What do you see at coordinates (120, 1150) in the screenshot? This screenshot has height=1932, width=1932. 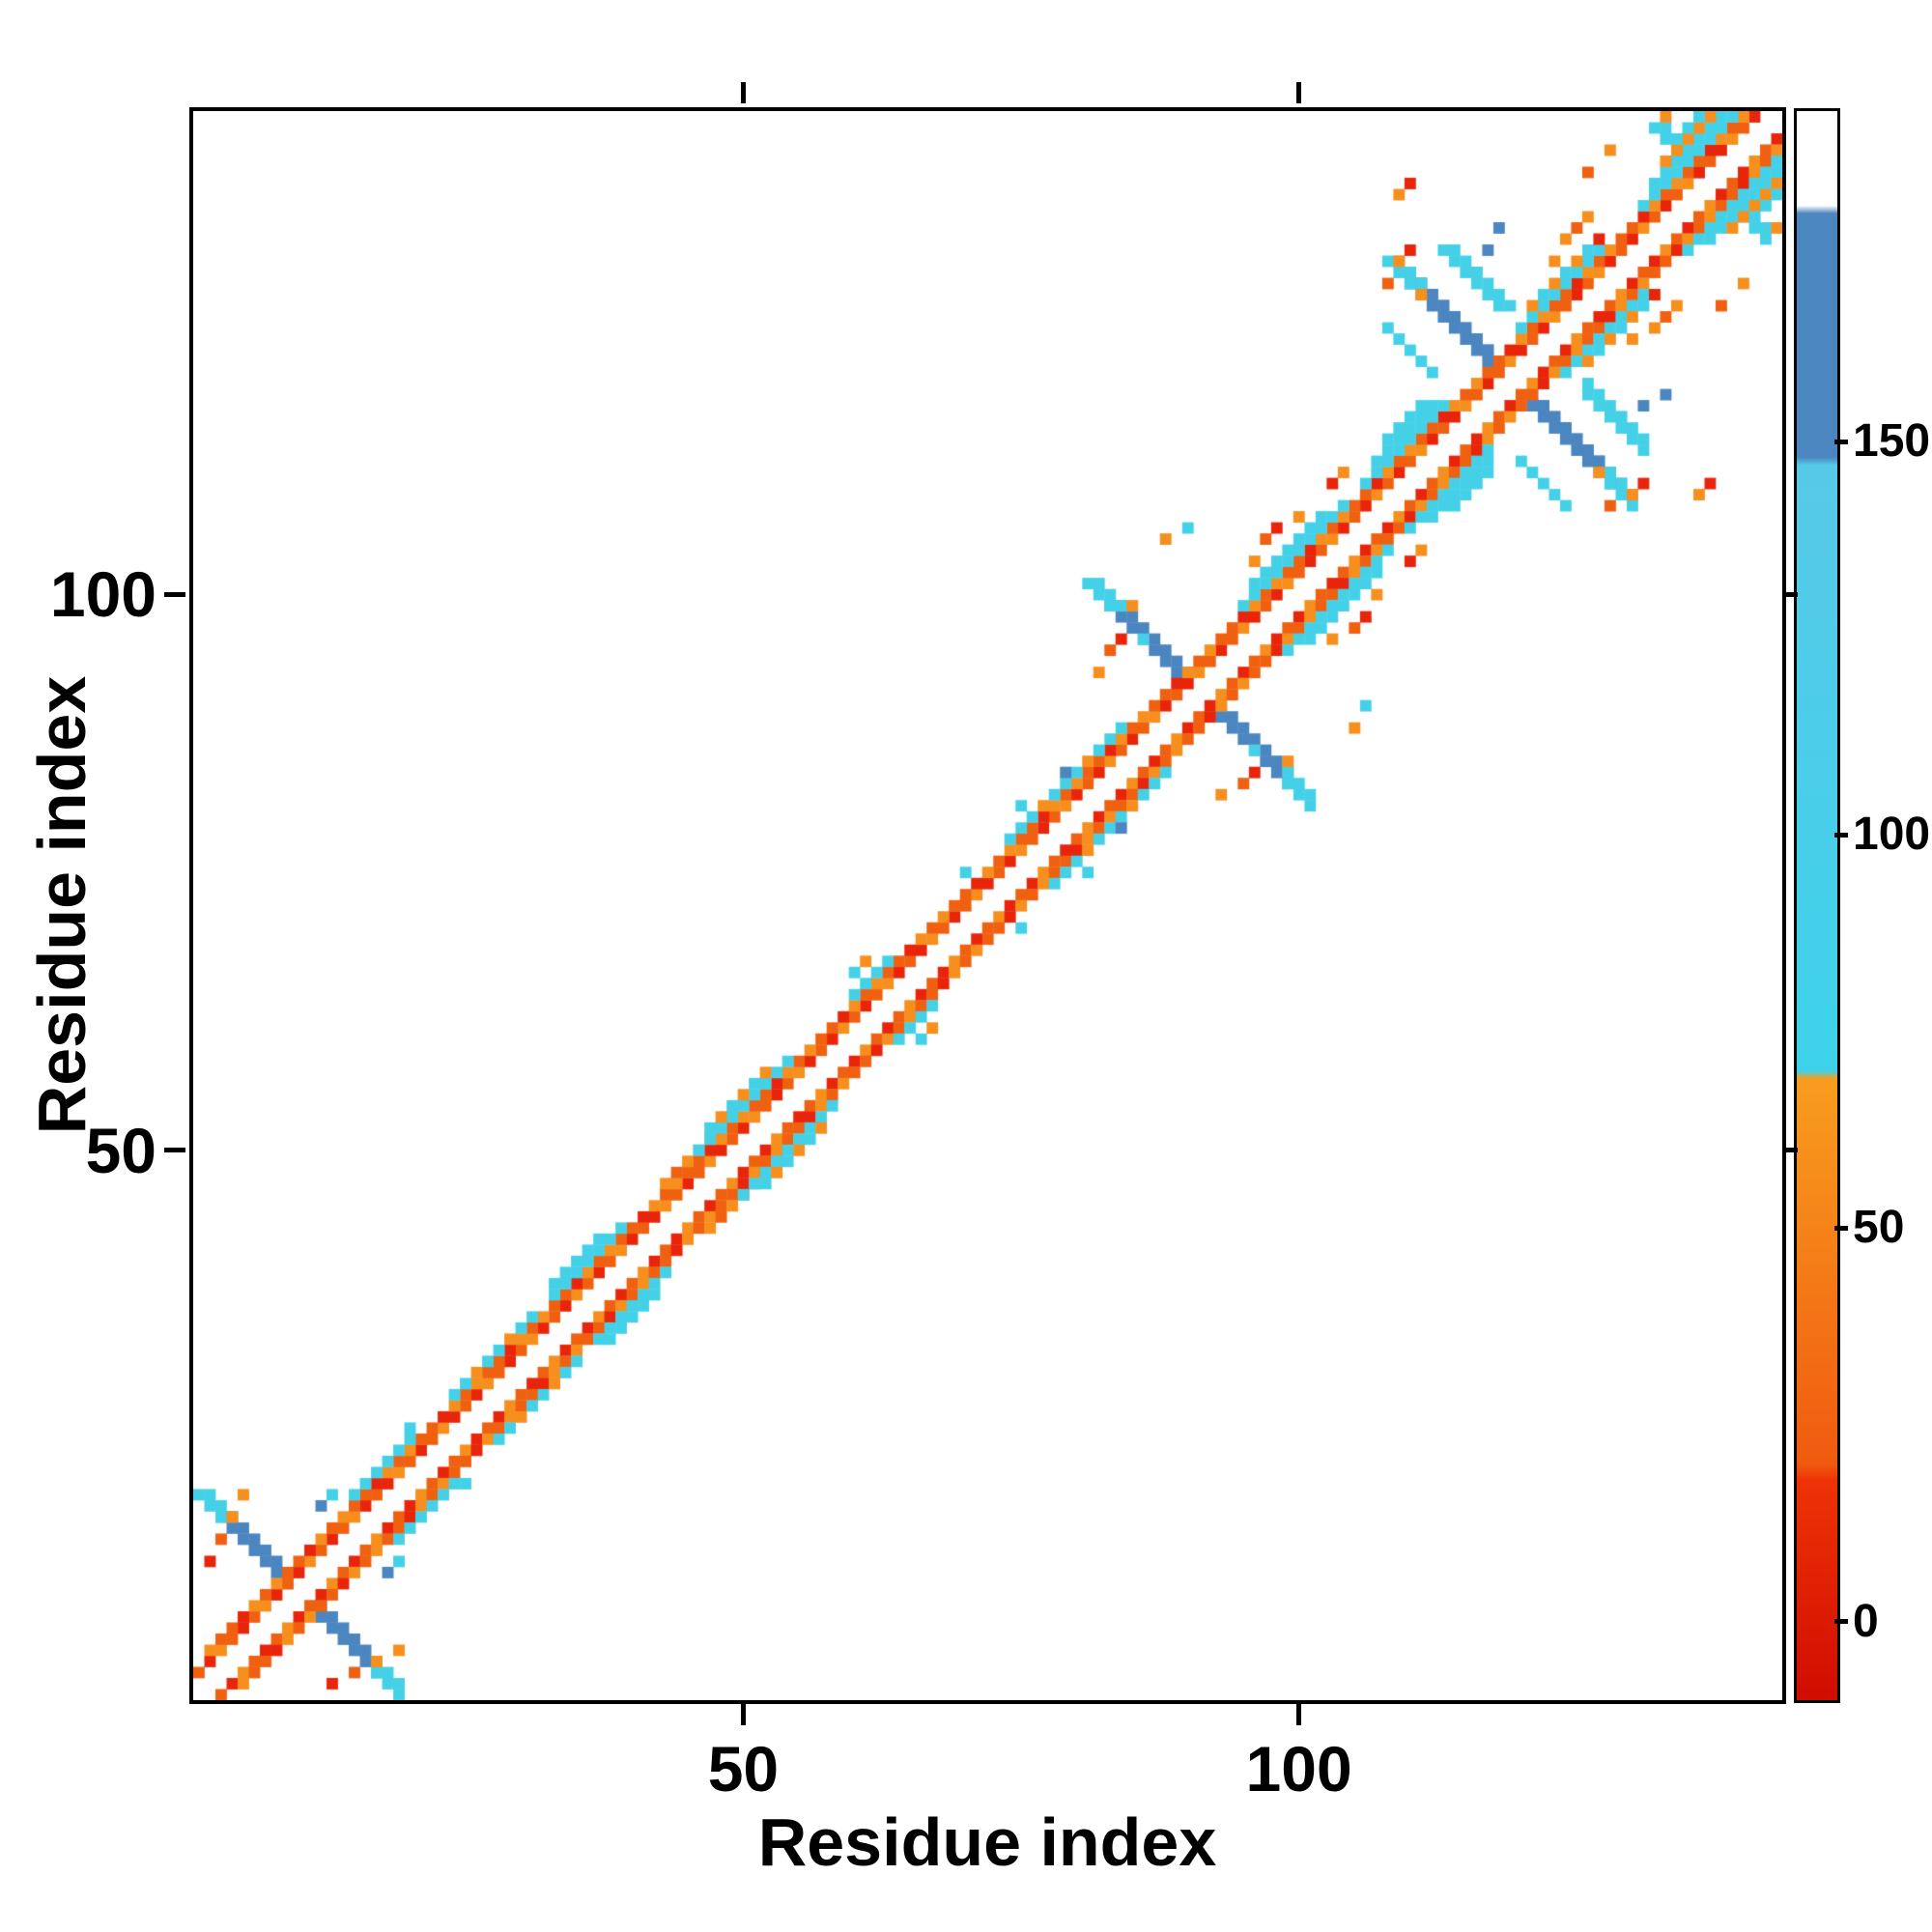 I see `y-tick-label: 50` at bounding box center [120, 1150].